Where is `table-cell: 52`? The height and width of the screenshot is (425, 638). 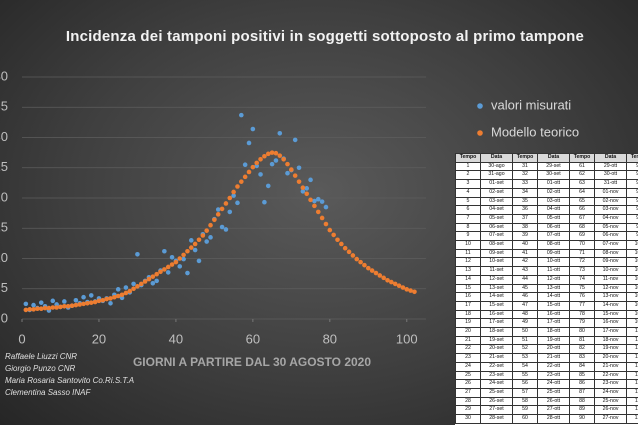
table-cell: 52 is located at coordinates (525, 349).